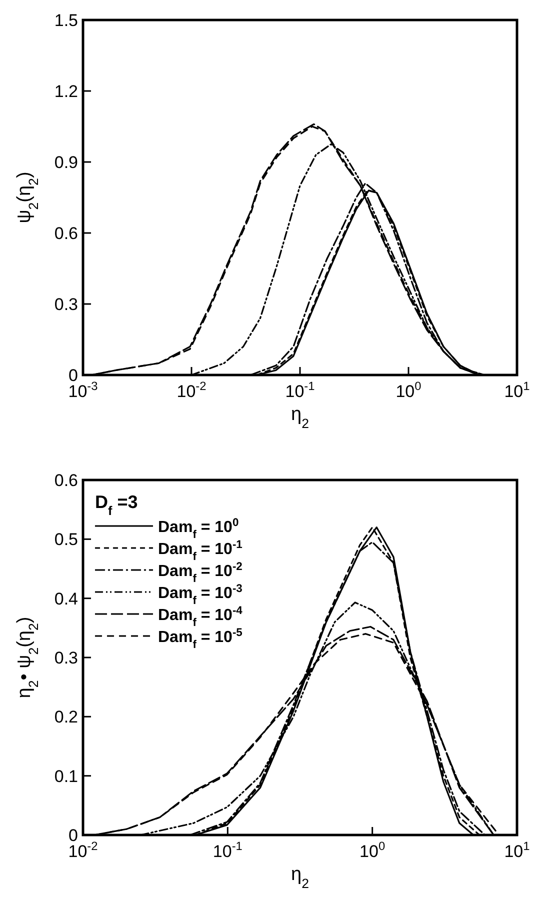 This screenshot has height=912, width=533. I want to click on legend-title: D$_{f}$ =3, so click(116, 505).